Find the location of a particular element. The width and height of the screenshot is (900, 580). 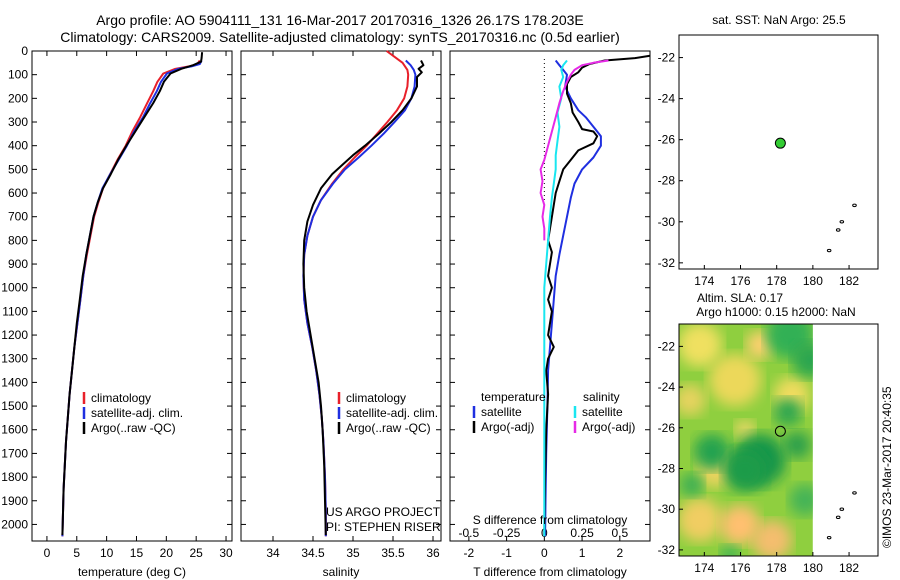

difference-x-tick-label: 1 is located at coordinates (582, 553).